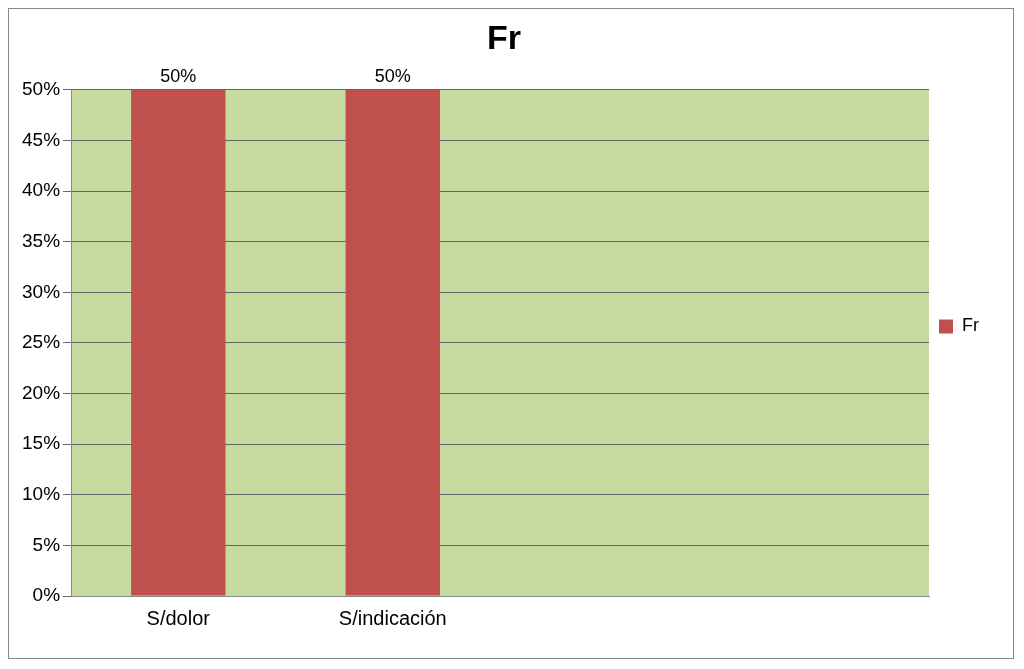 The height and width of the screenshot is (669, 1024). What do you see at coordinates (178, 617) in the screenshot?
I see `x-tick-label: S/dolor` at bounding box center [178, 617].